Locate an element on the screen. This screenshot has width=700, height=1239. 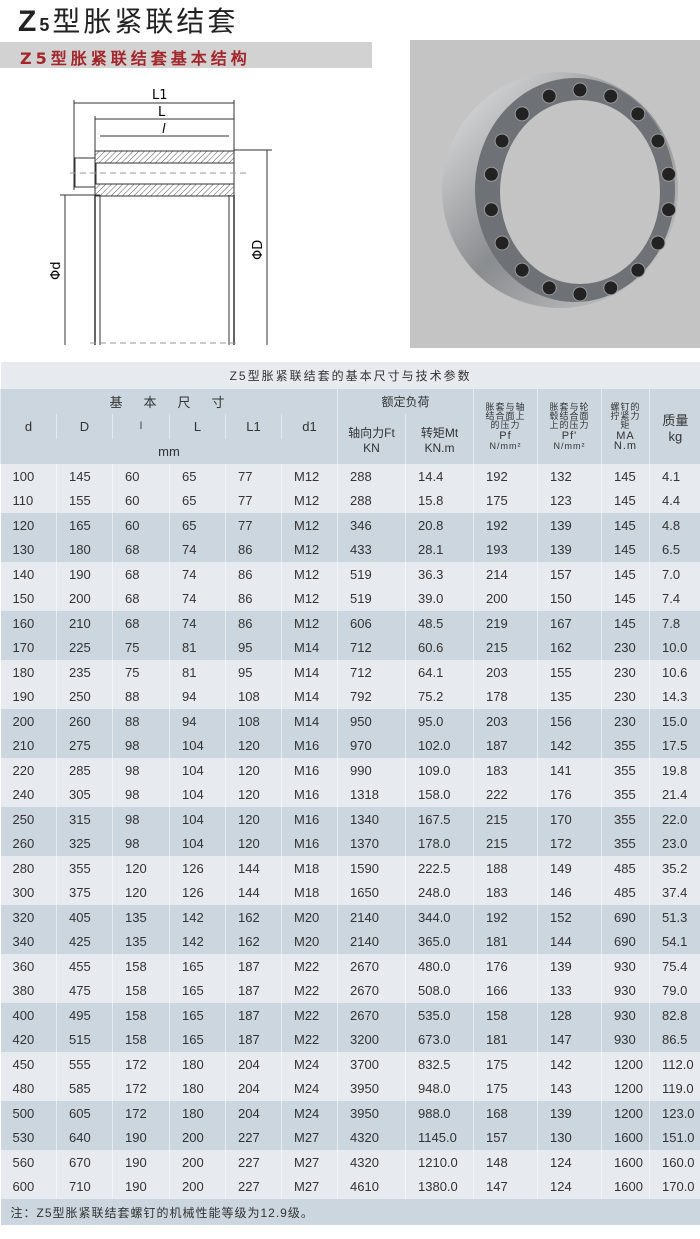
table-cell: 95.0 is located at coordinates (439, 721).